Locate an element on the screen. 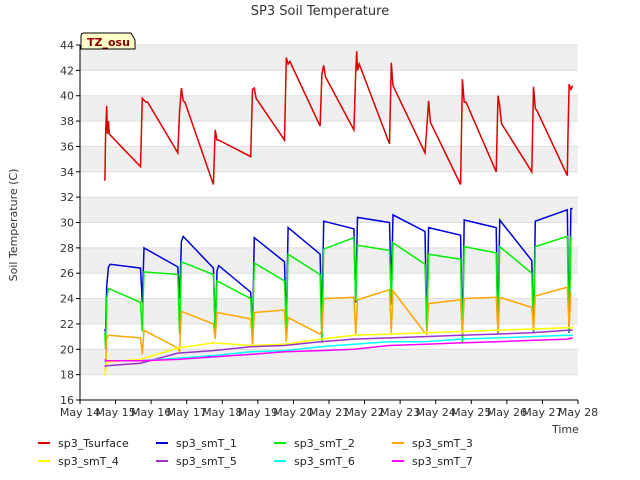 Image resolution: width=640 pixels, height=480 pixels. y-tick-label: 16 is located at coordinates (67, 400).